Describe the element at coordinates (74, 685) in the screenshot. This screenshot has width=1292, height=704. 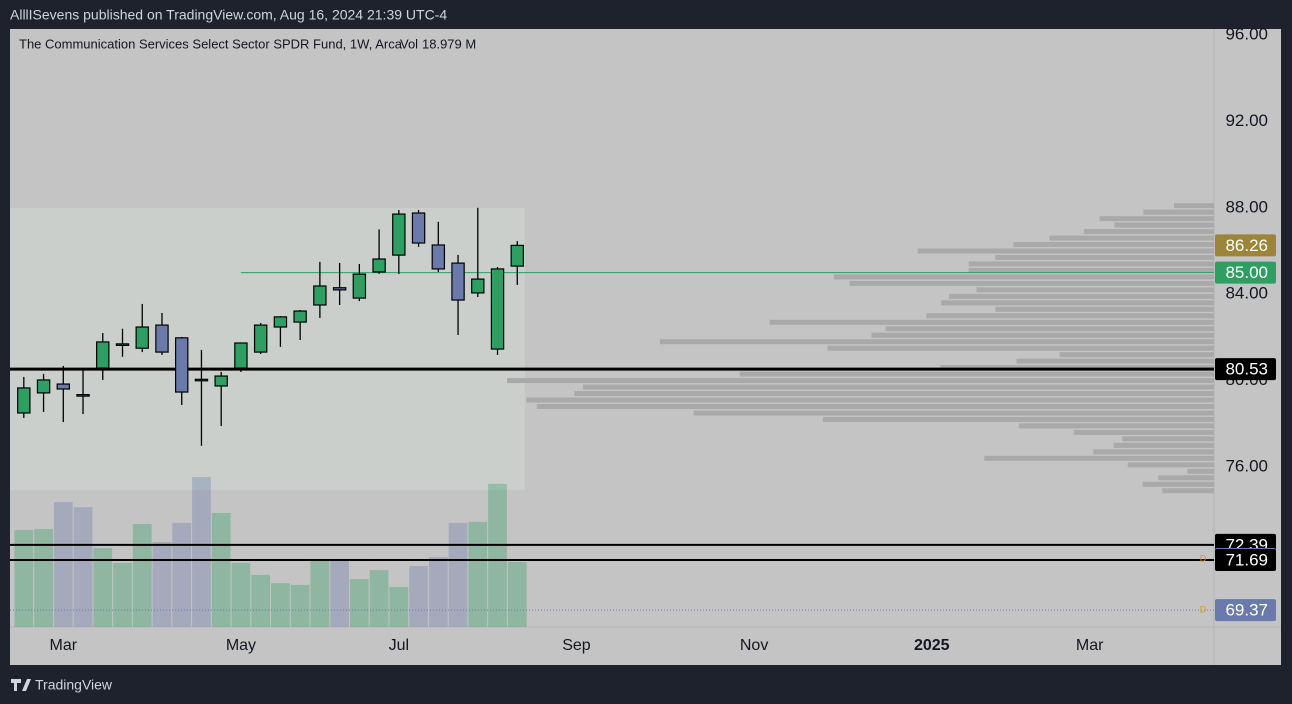
I see `brand: TradingView` at that location.